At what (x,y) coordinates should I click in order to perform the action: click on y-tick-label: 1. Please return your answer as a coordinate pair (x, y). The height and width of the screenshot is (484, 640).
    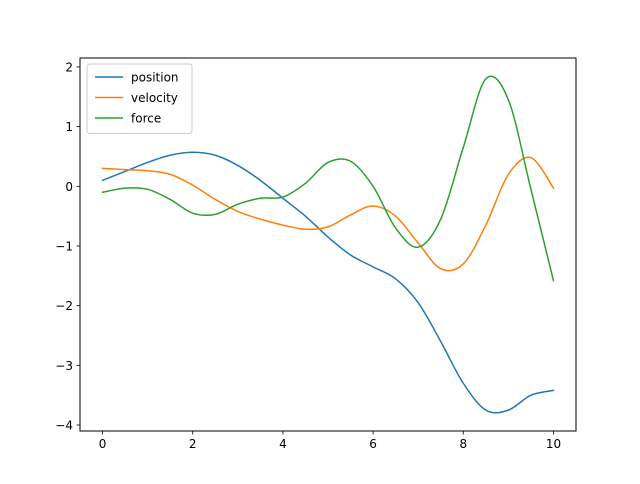
    Looking at the image, I should click on (69, 127).